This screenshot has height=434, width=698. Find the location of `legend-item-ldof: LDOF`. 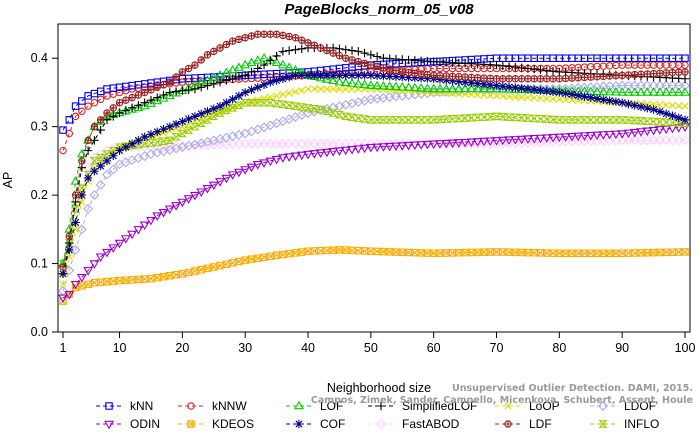

legend-item-ldof: LDOF is located at coordinates (623, 406).